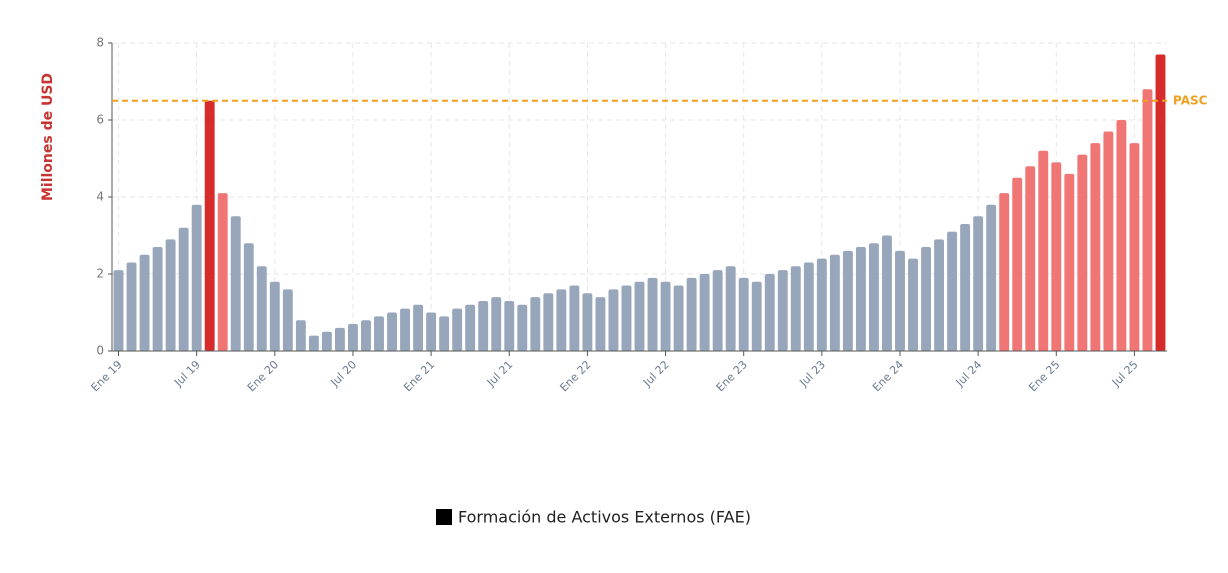  Describe the element at coordinates (100, 120) in the screenshot. I see `y-tick-label: 6` at that location.